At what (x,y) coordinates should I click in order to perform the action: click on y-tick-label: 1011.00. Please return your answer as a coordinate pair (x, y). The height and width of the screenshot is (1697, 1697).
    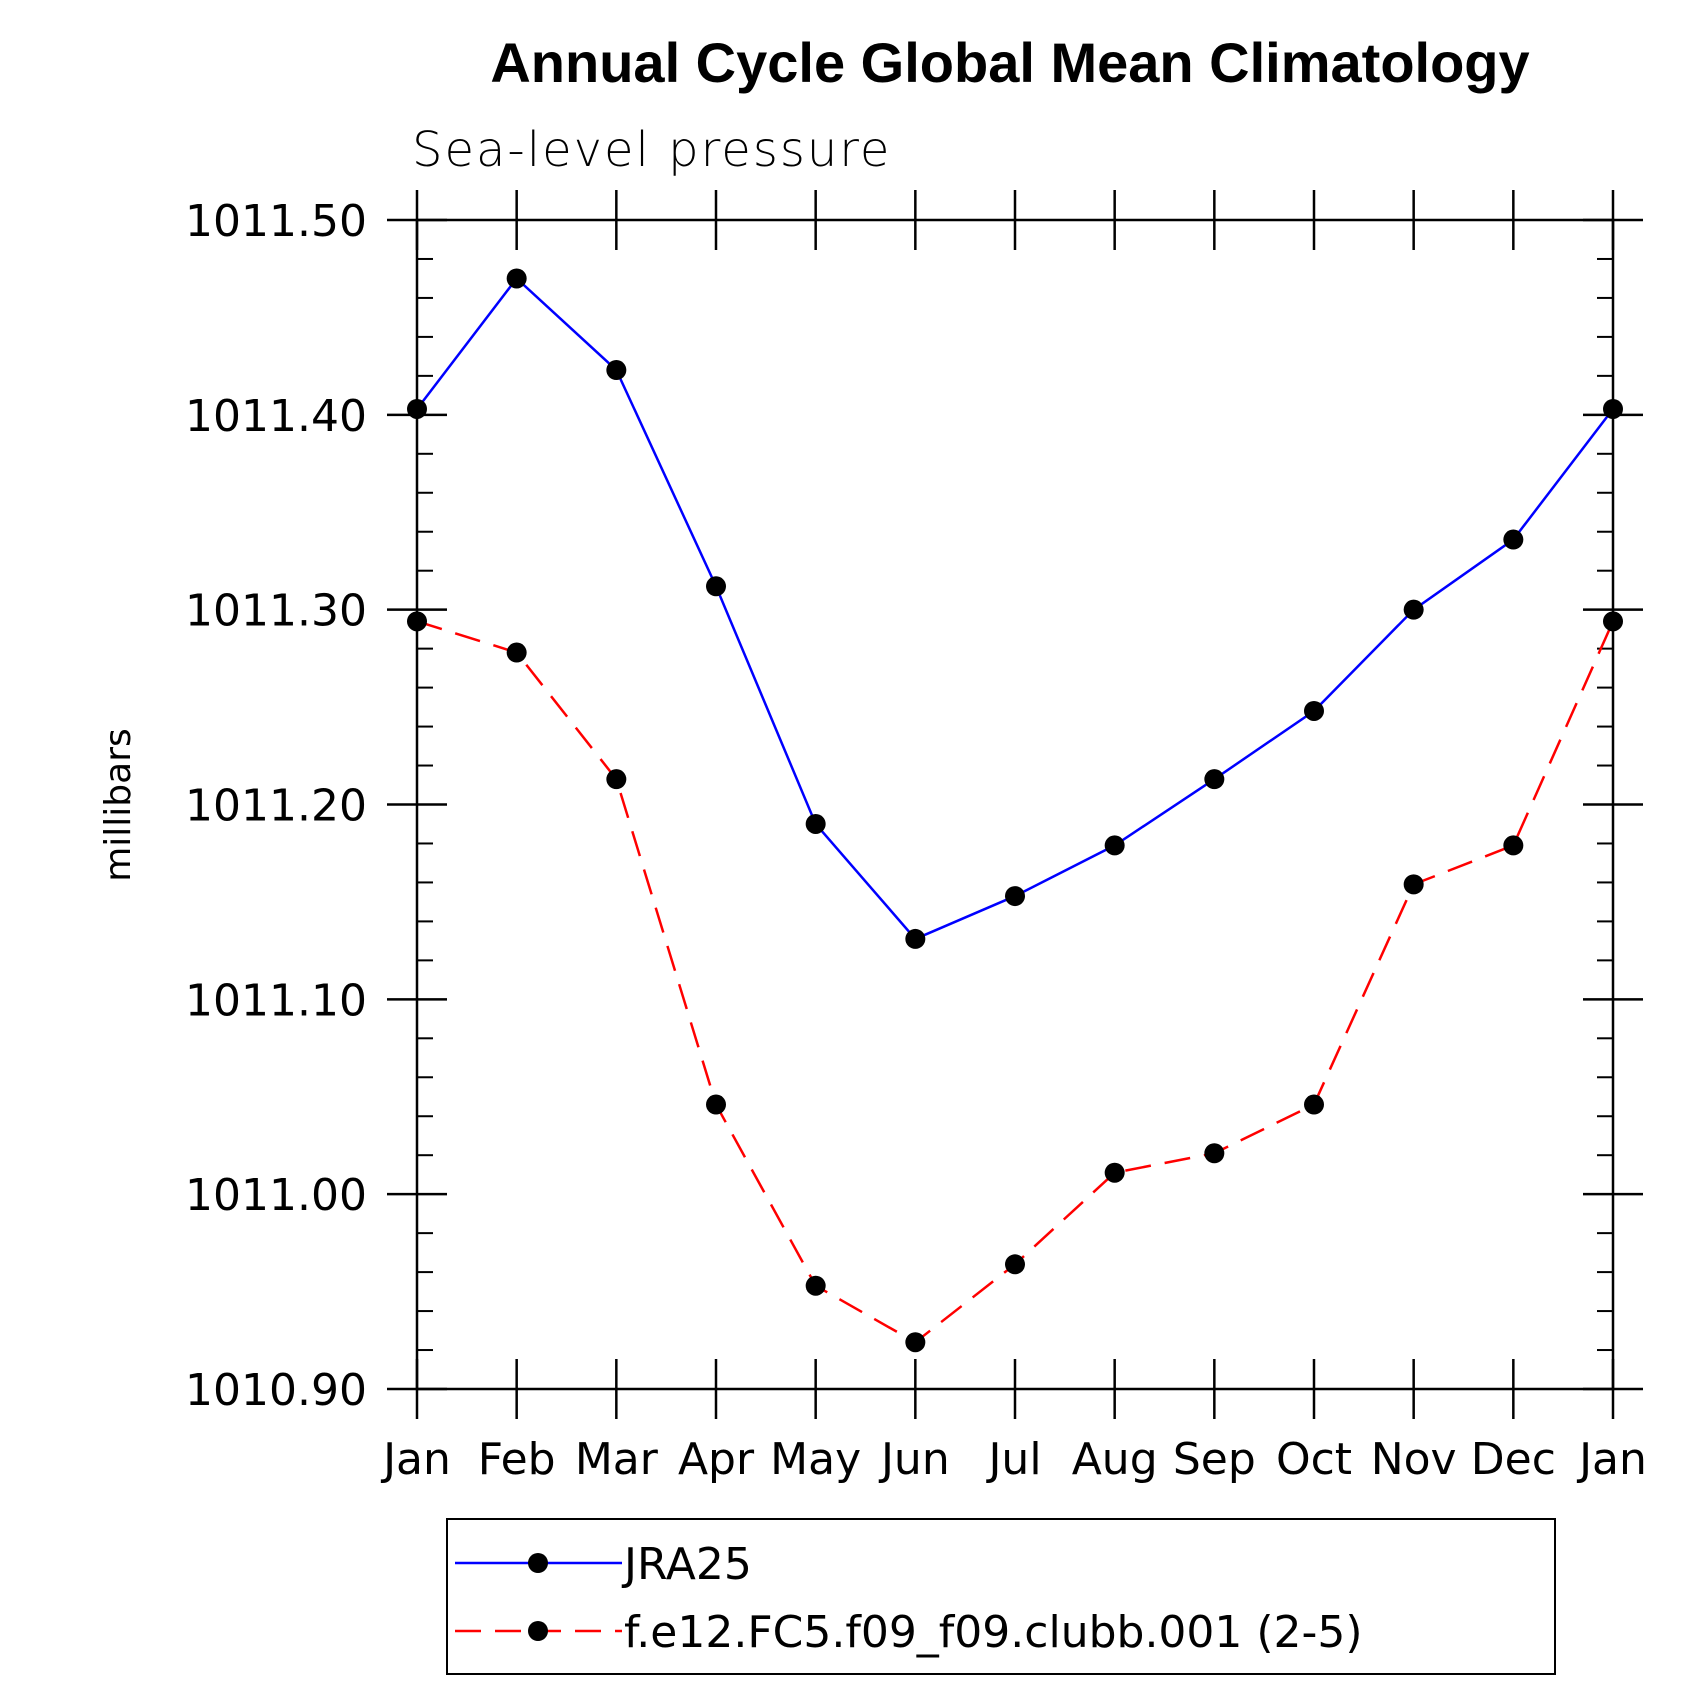
    Looking at the image, I should click on (276, 1195).